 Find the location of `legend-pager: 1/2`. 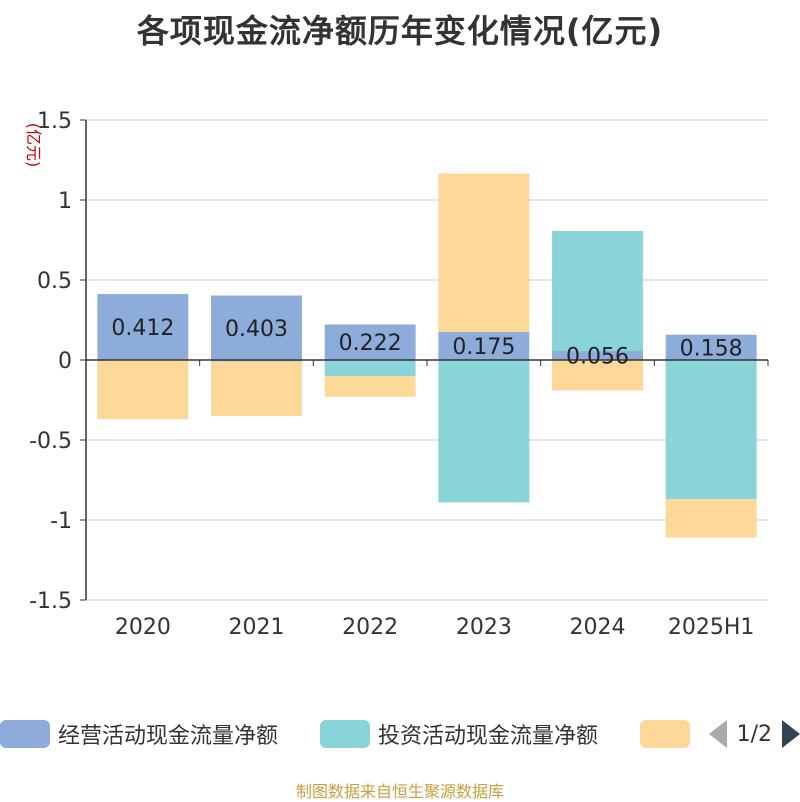

legend-pager: 1/2 is located at coordinates (754, 734).